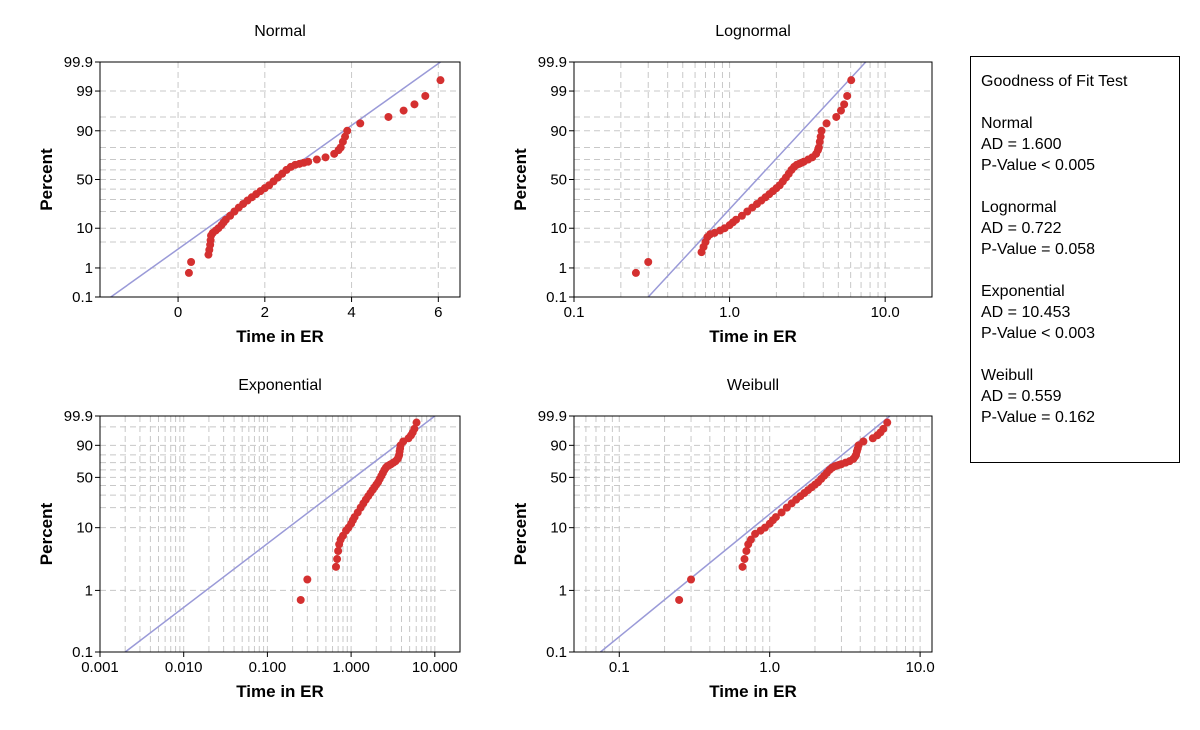 This screenshot has height=730, width=1200. Describe the element at coordinates (1007, 375) in the screenshot. I see `legend-dist-name: Weibull` at that location.